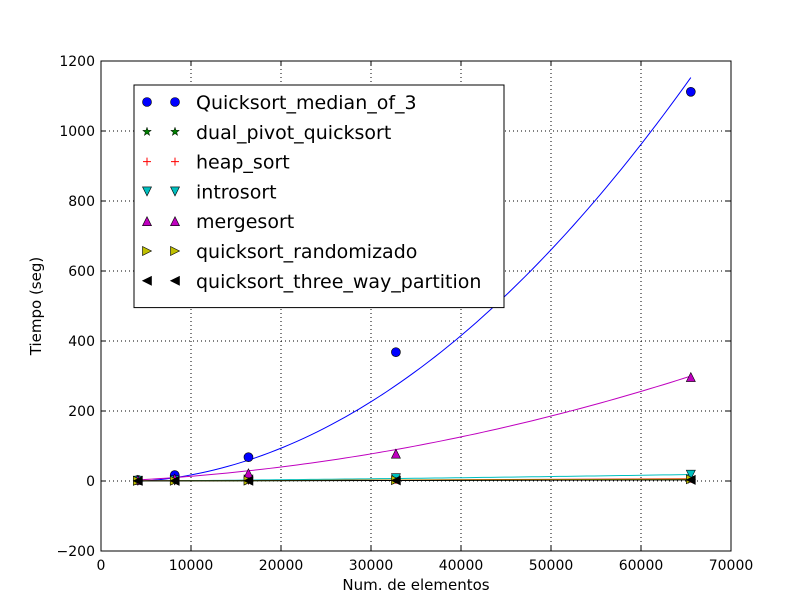 The image size is (812, 616). I want to click on y-tick-label: 600, so click(81, 272).